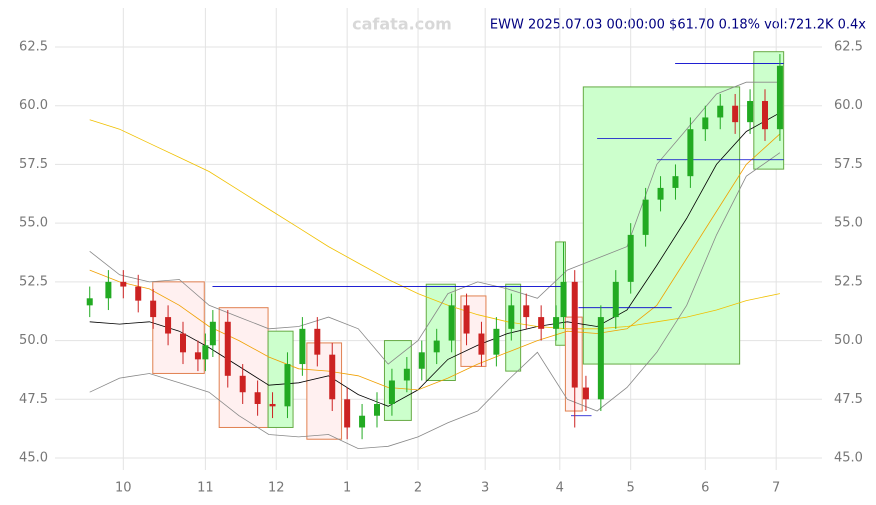  What do you see at coordinates (347, 488) in the screenshot?
I see `x-tick-label: 1` at bounding box center [347, 488].